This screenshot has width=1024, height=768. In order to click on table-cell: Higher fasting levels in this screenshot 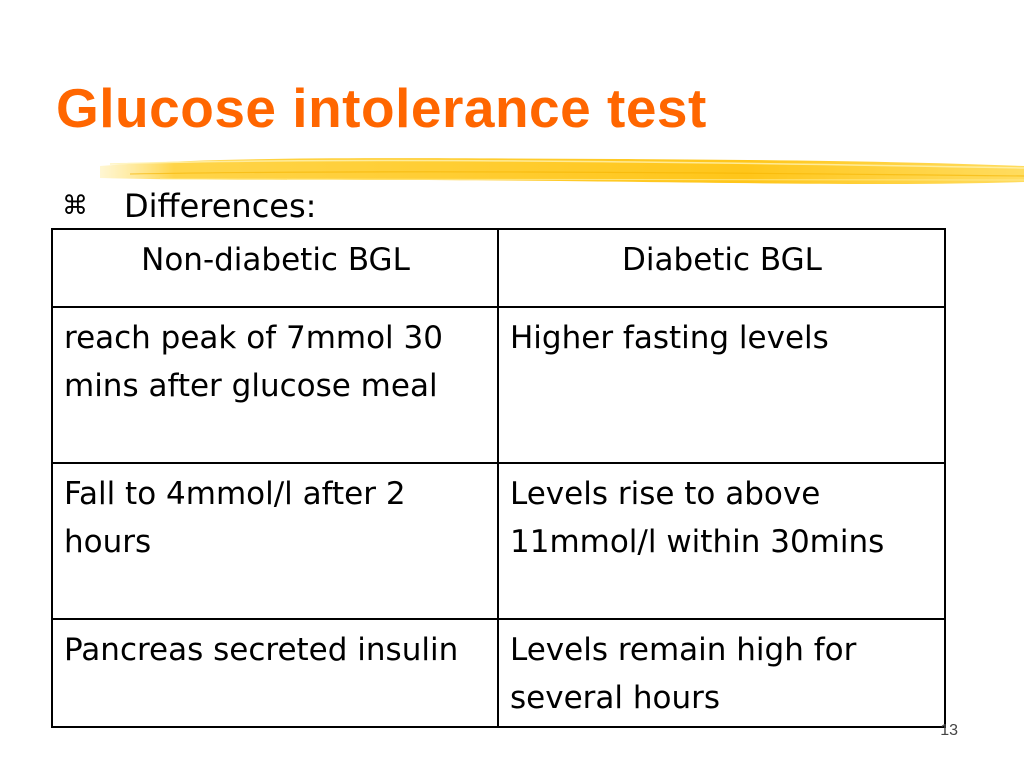, I will do `click(721, 385)`.